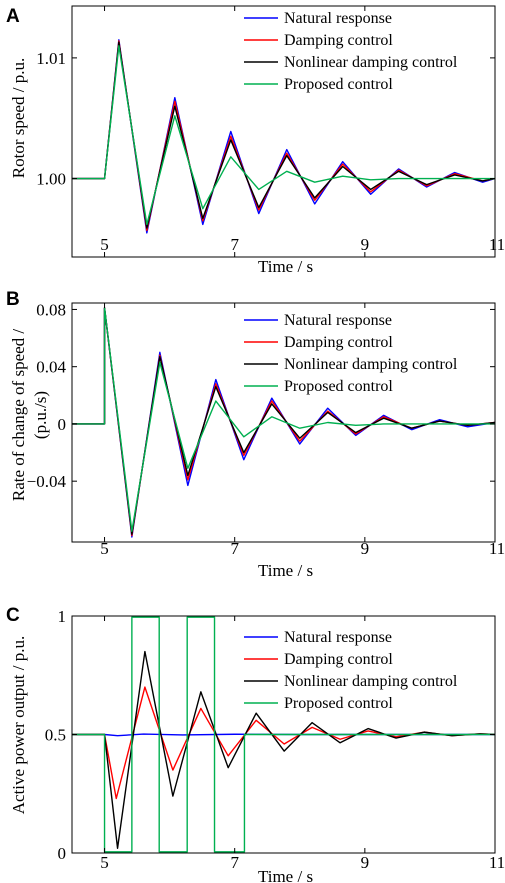  What do you see at coordinates (13, 615) in the screenshot?
I see `panel-letter: C` at bounding box center [13, 615].